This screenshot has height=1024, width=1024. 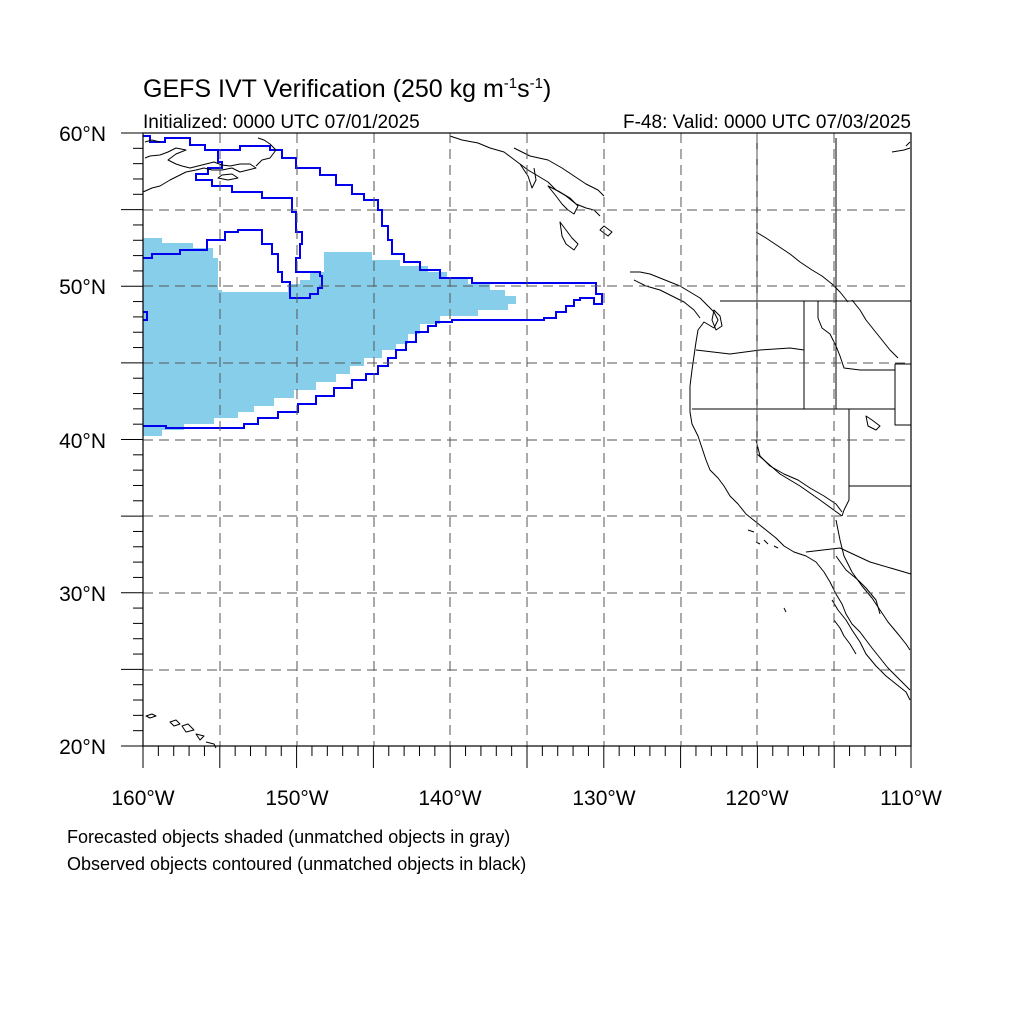 I want to click on lon-label-120w: 120°W, so click(x=756, y=798).